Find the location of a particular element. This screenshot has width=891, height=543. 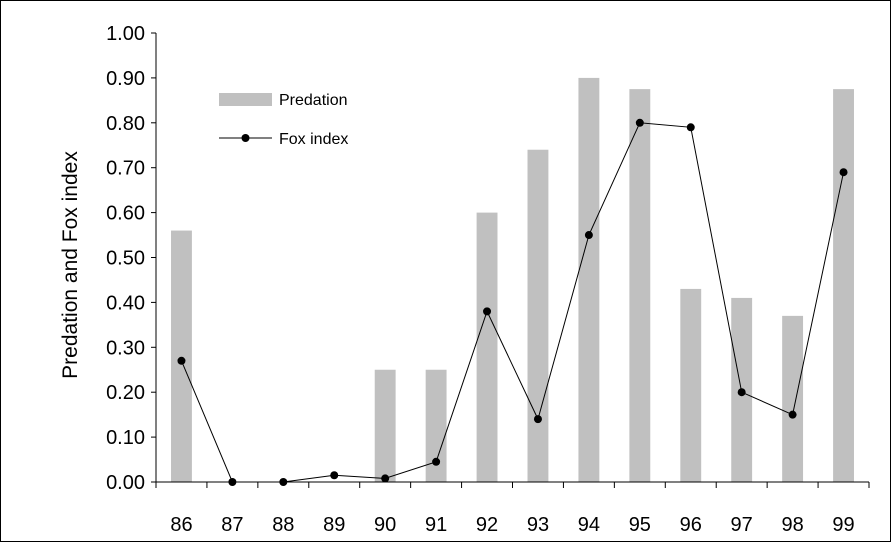

legend-marker-fox-index is located at coordinates (245, 138).